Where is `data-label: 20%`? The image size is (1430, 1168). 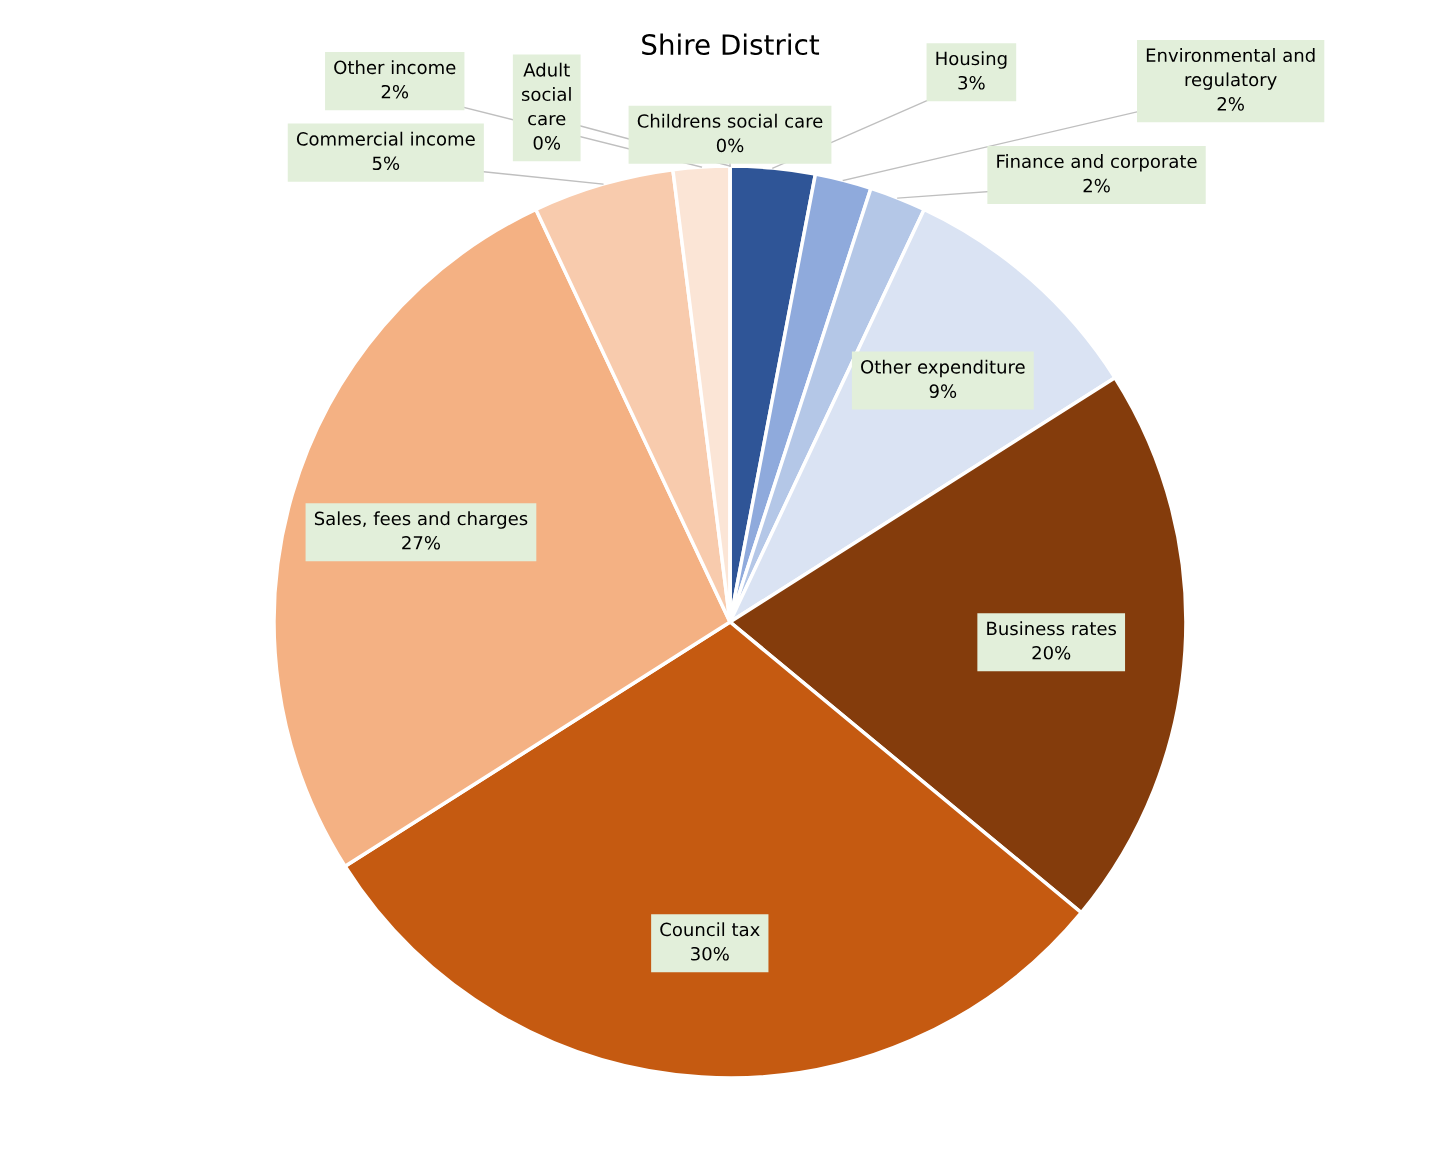 data-label: 20% is located at coordinates (1051, 652).